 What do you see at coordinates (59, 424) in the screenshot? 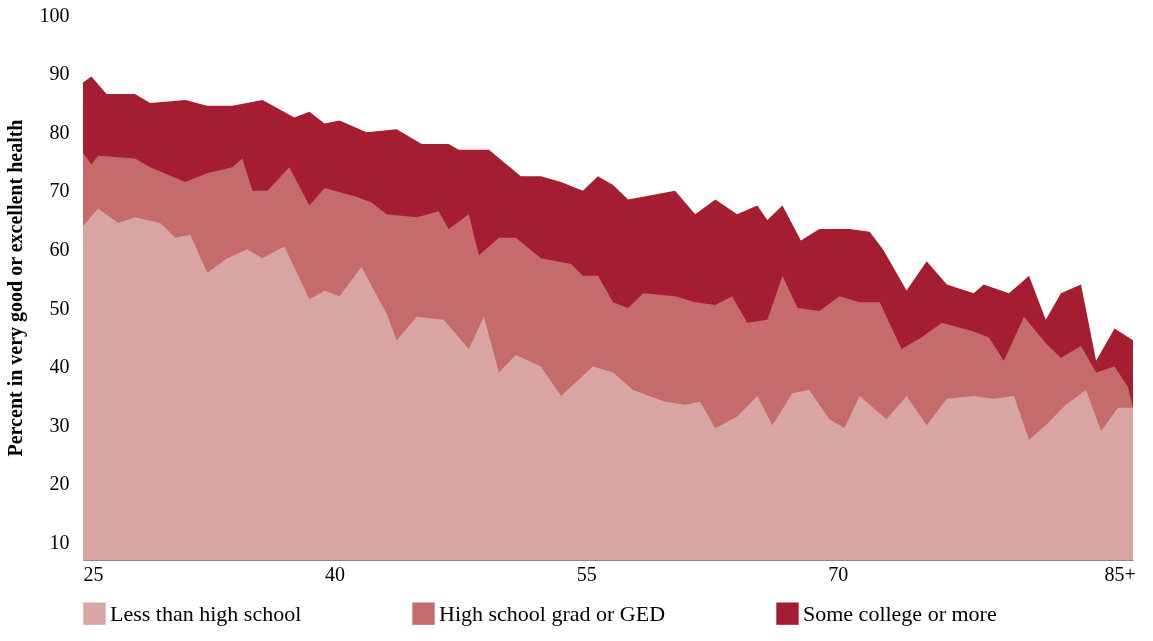
I see `y-tick-label: 30` at bounding box center [59, 424].